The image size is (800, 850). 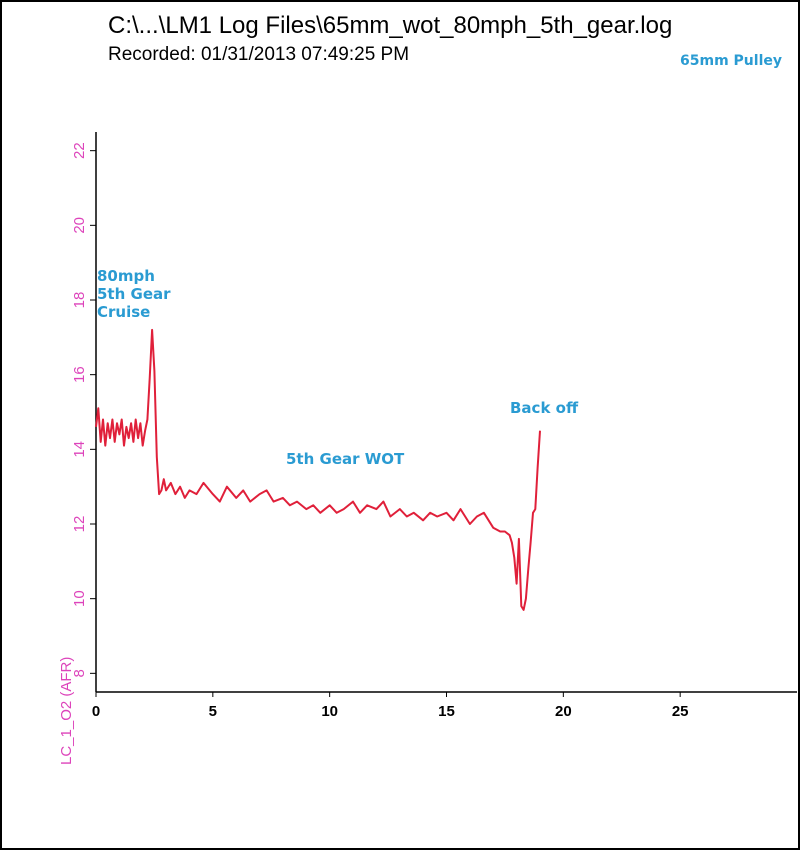 I want to click on x-tick-label: 5, so click(x=213, y=711).